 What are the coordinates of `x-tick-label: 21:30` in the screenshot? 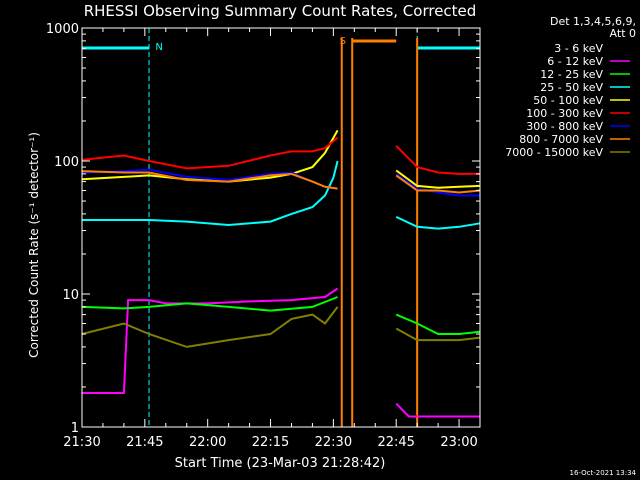 It's located at (81, 442).